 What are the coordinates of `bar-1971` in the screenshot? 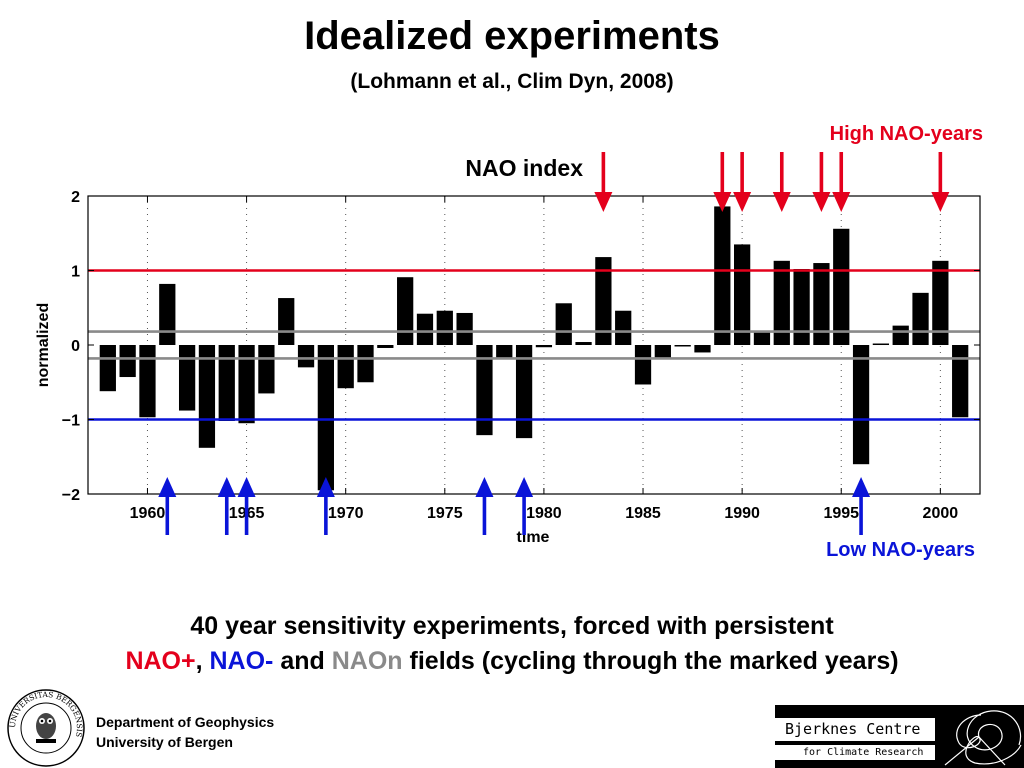 It's located at (365, 364).